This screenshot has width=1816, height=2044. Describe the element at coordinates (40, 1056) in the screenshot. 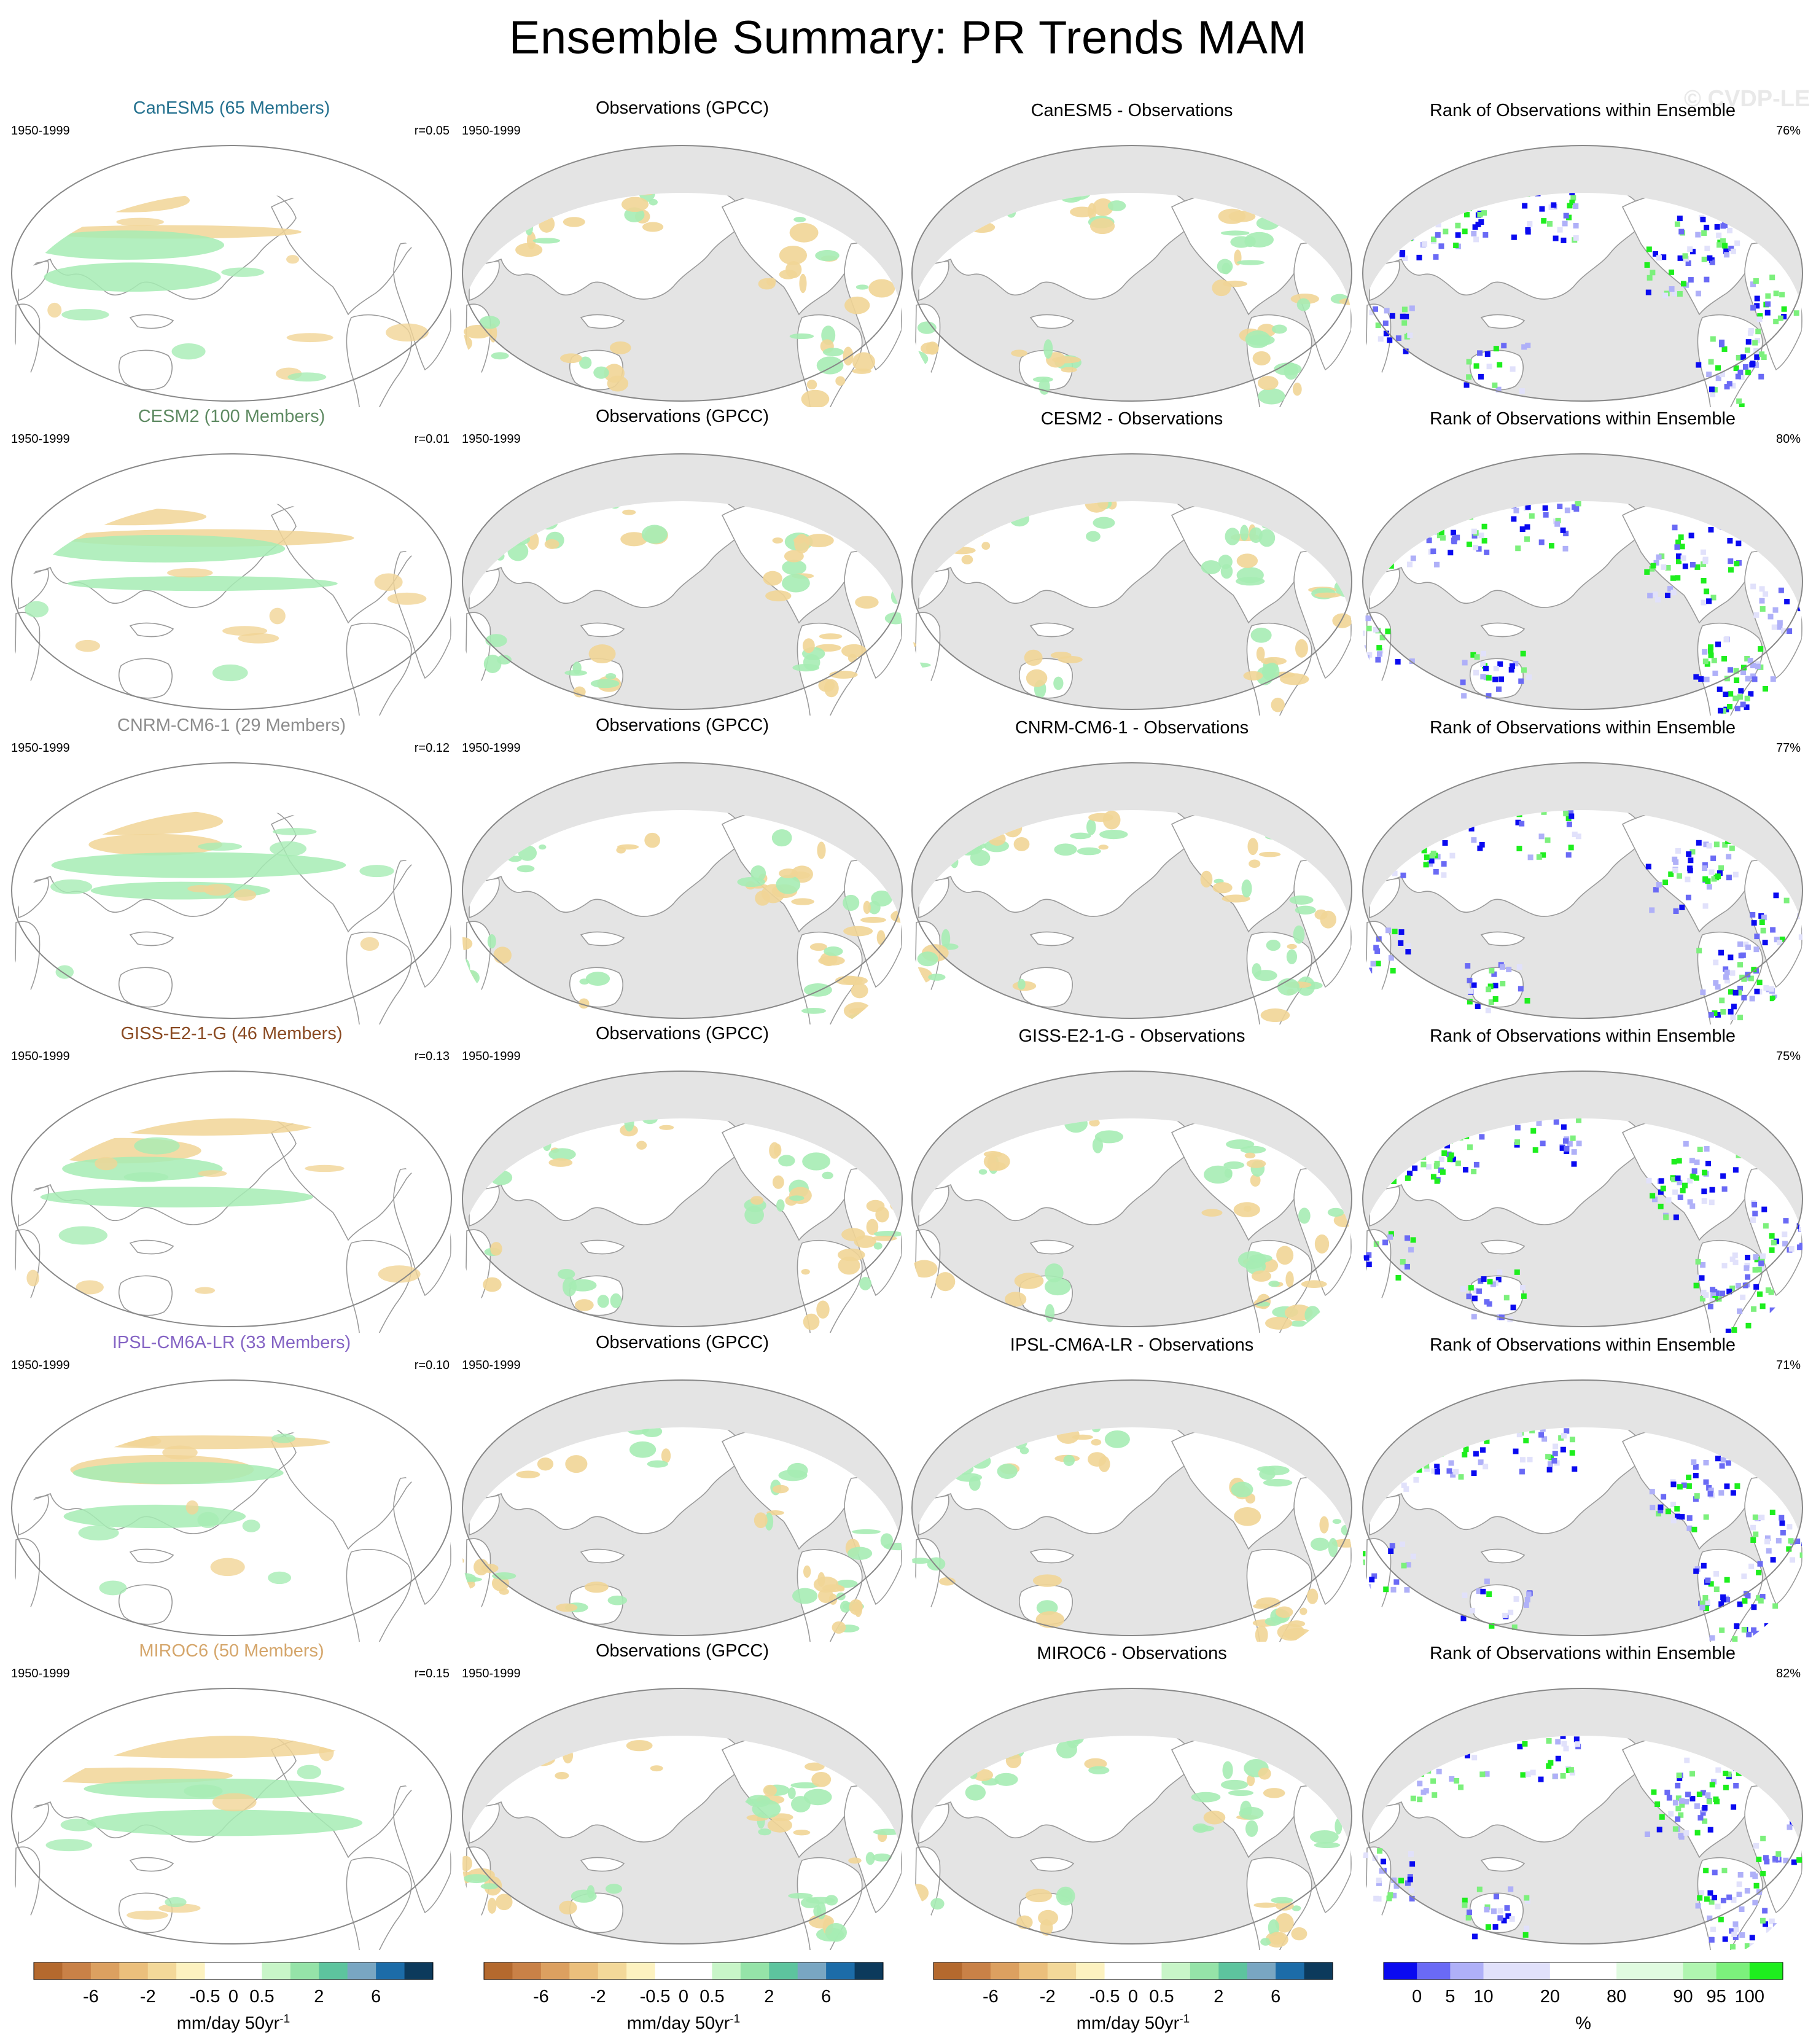

I see `panel-period: 1950-1999` at that location.